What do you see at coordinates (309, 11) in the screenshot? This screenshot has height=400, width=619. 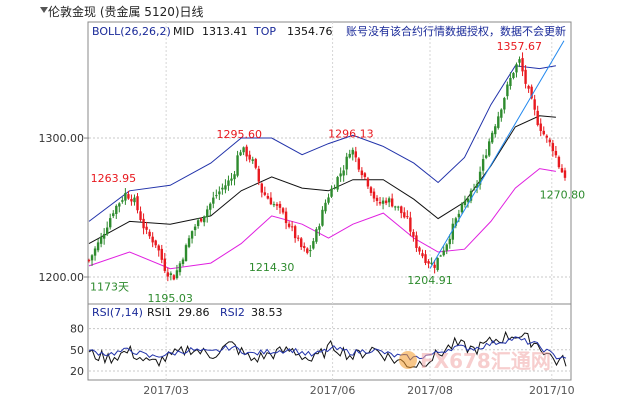 I see `title-bar: 伦敦金现 (贵金属 5120)日线` at bounding box center [309, 11].